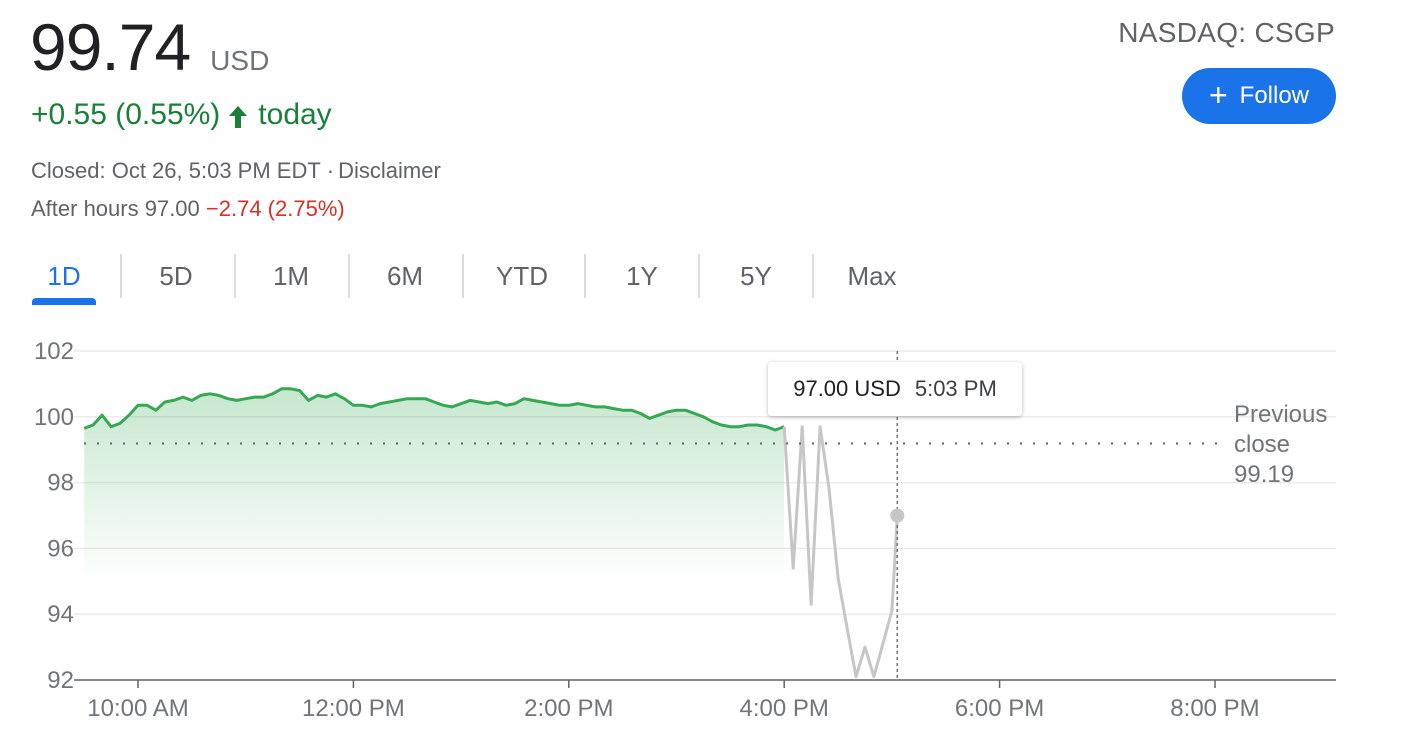 This screenshot has width=1402, height=740. I want to click on y-tick-label: 98, so click(60, 483).